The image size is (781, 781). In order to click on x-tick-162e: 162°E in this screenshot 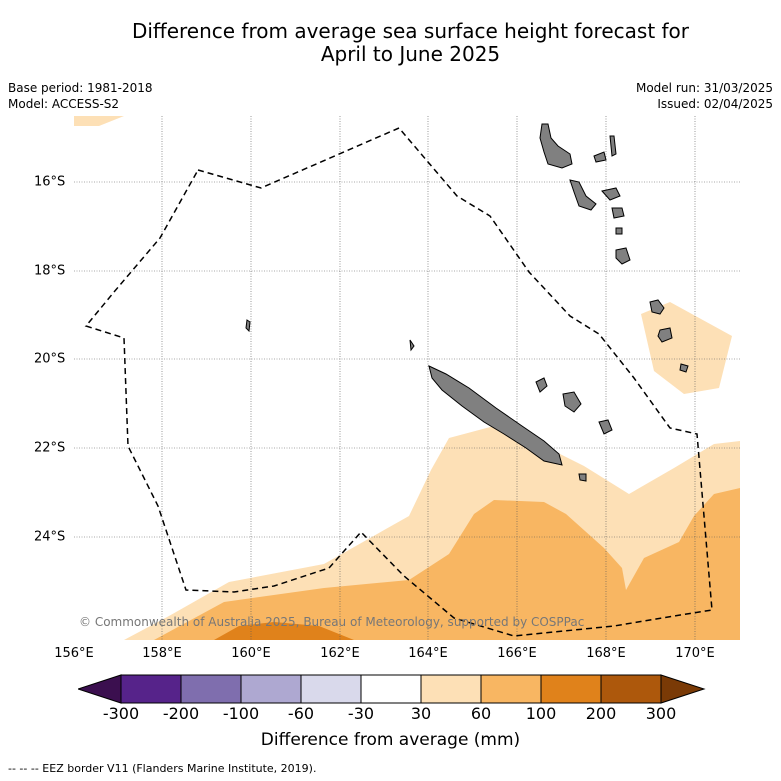, I will do `click(340, 653)`.